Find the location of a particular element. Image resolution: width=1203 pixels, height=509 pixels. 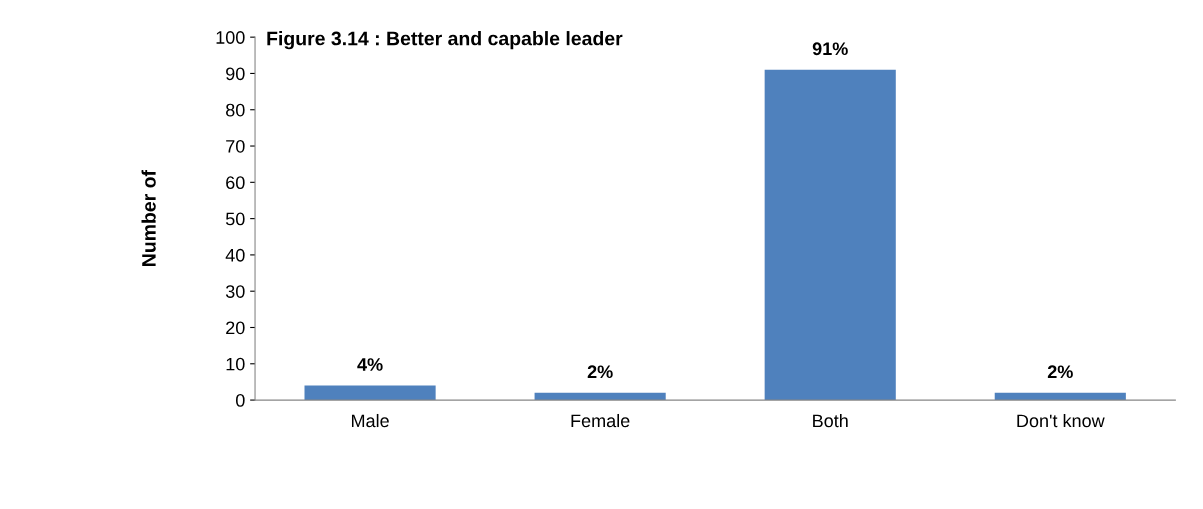

y-axis-title: Number of is located at coordinates (148, 217).